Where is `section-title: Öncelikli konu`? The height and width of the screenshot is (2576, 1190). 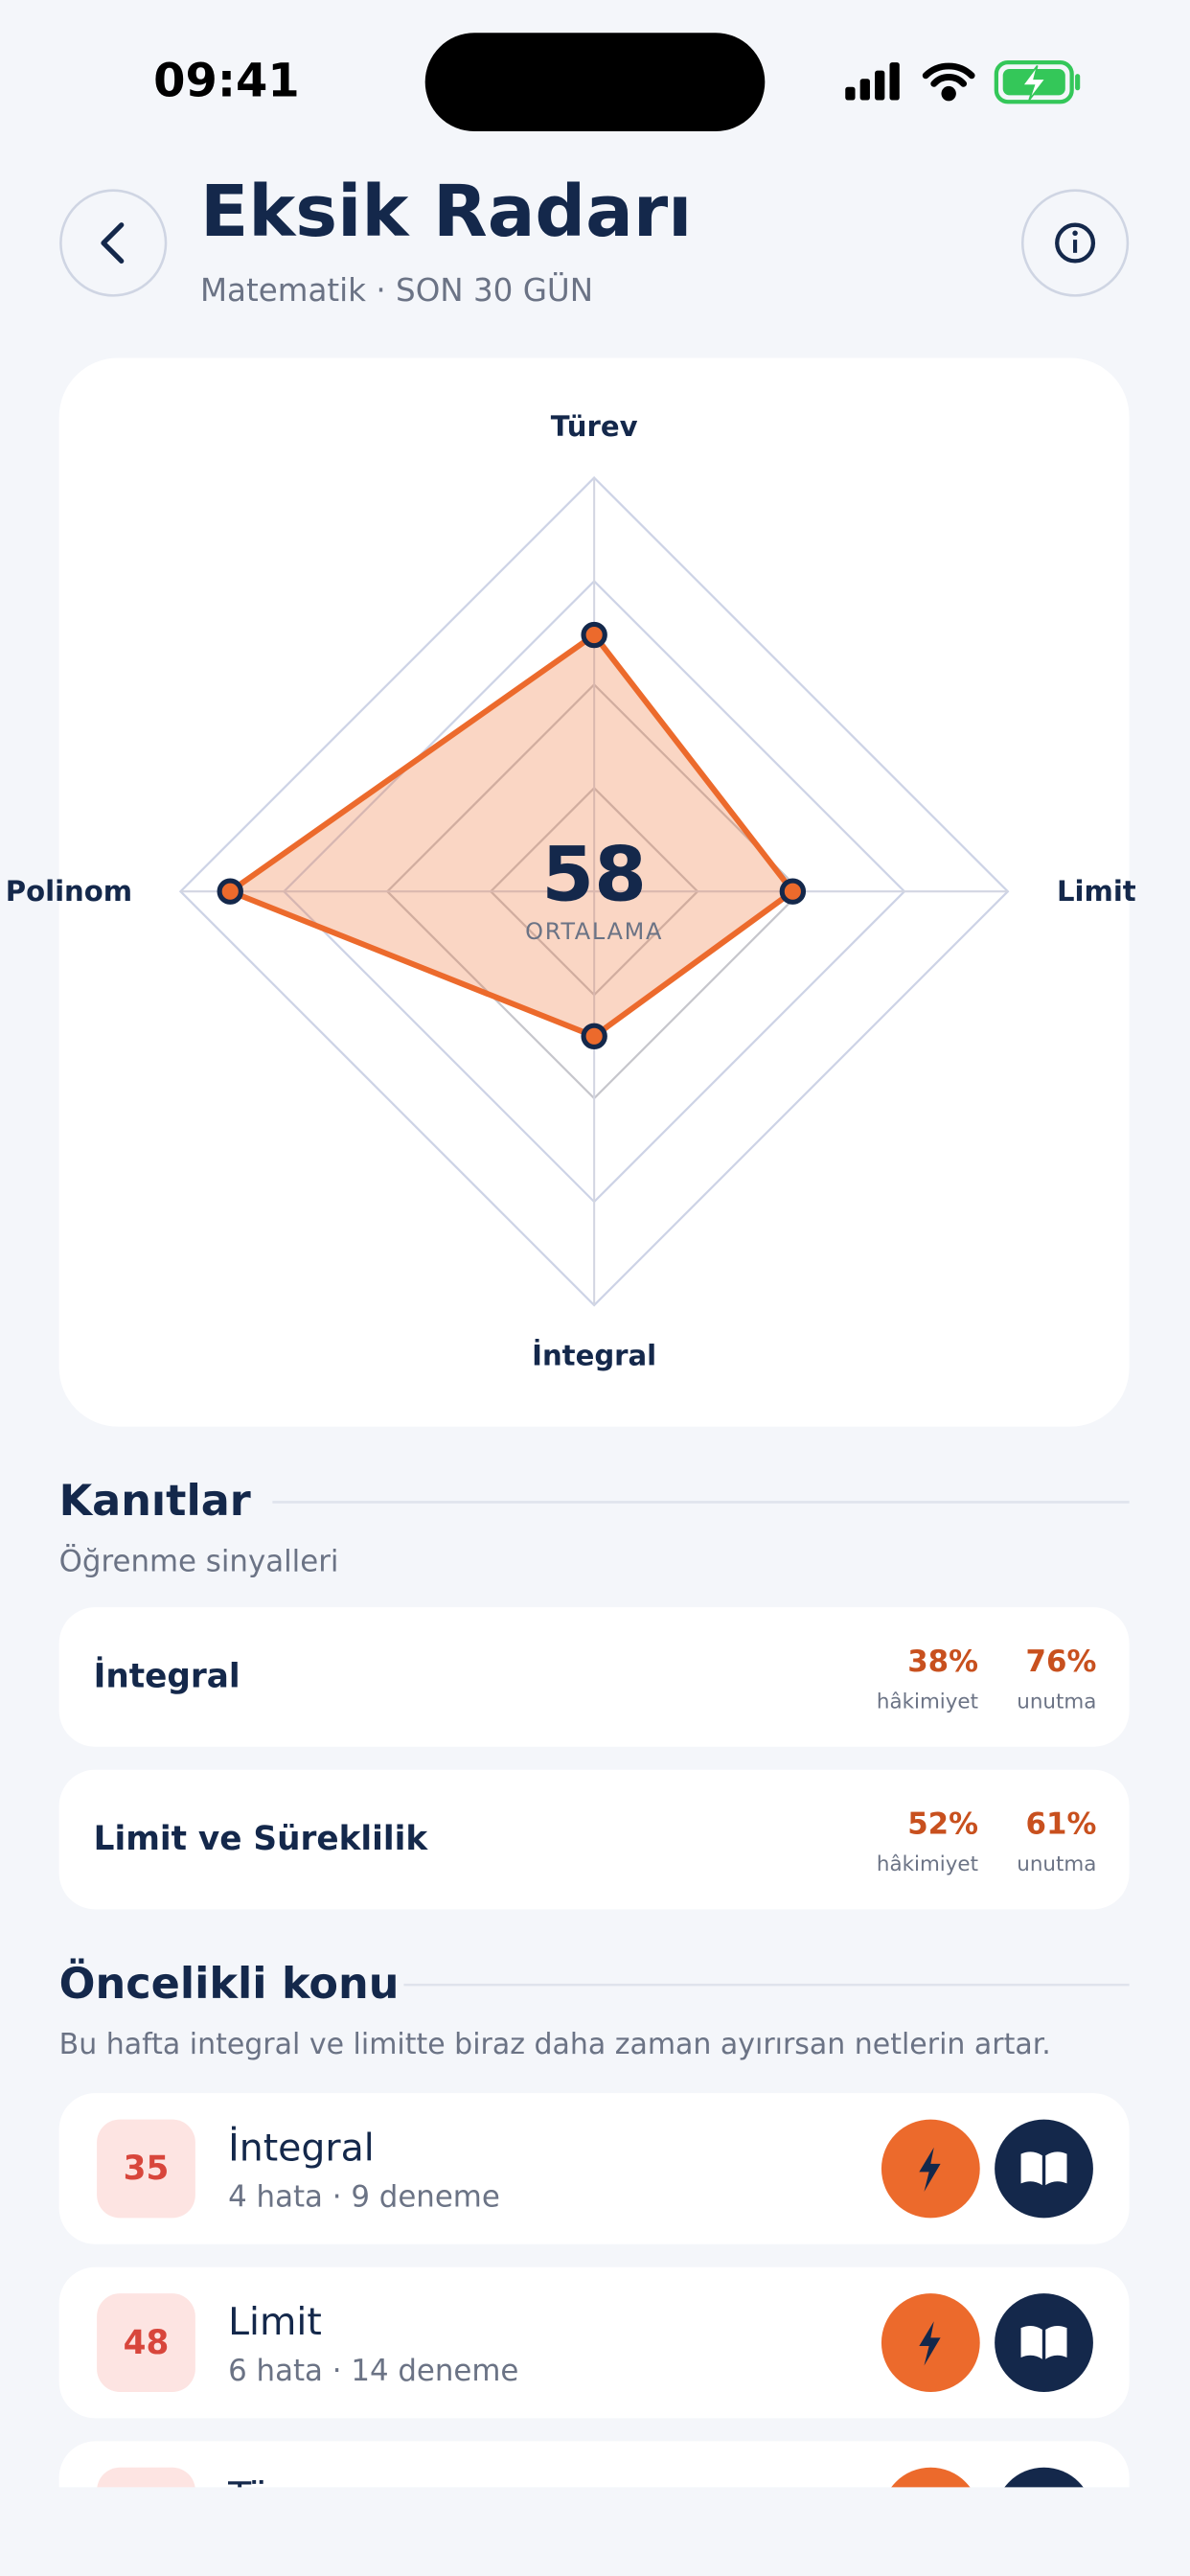
section-title: Öncelikli konu is located at coordinates (230, 1983).